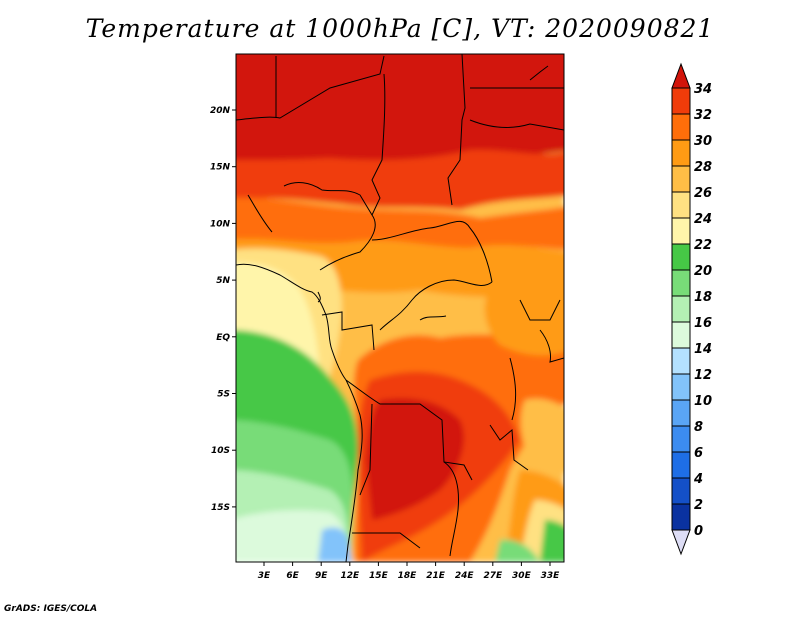 The height and width of the screenshot is (618, 800). Describe the element at coordinates (698, 453) in the screenshot. I see `colorbar-label: 6` at that location.